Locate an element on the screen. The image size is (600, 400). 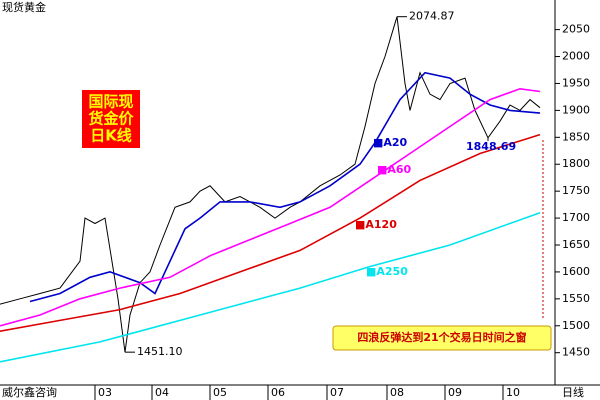
badge-line: 货金价 is located at coordinates (111, 119).